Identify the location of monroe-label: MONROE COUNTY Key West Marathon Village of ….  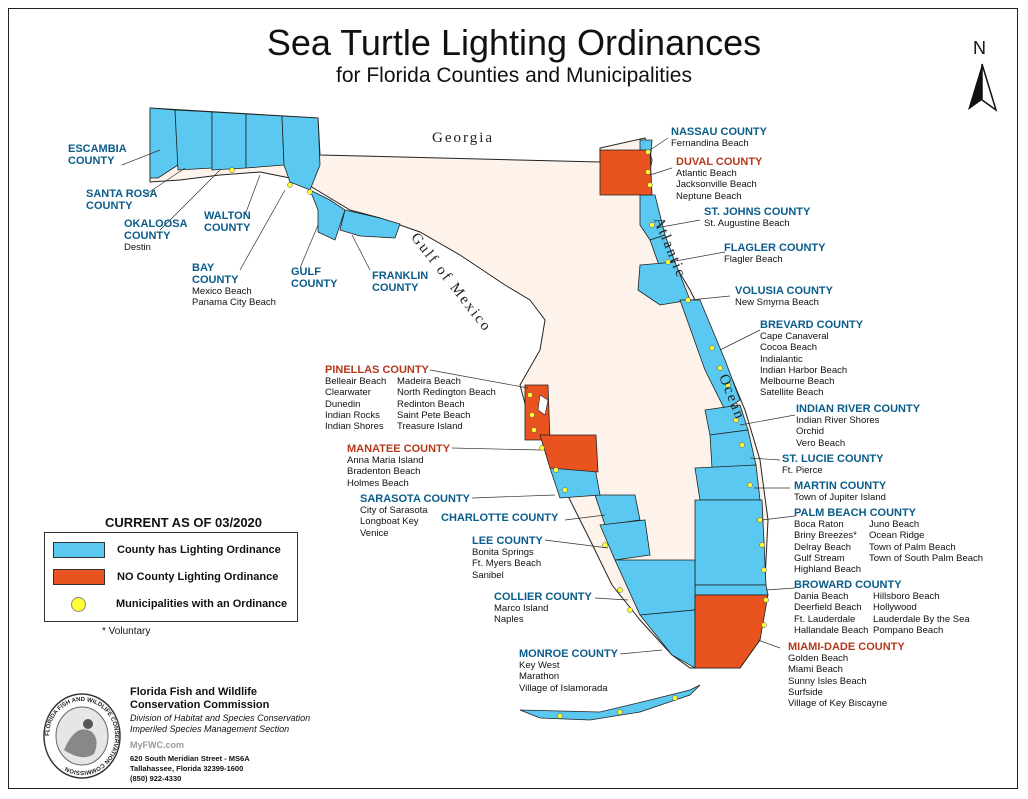
(568, 671).